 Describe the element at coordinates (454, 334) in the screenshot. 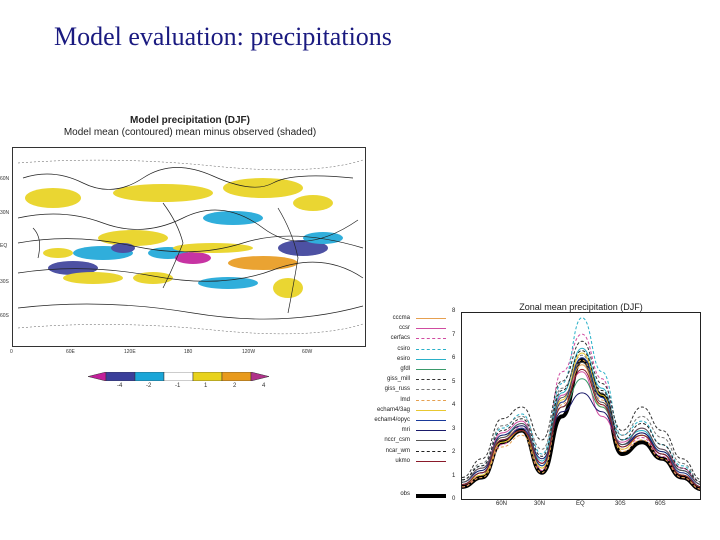

I see `zonal-y-tick: 7` at that location.